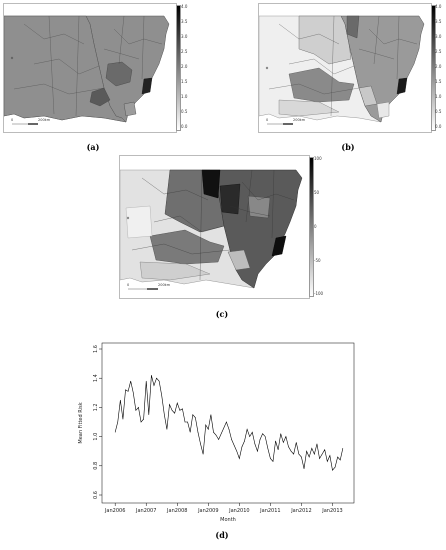 The image size is (446, 550). What do you see at coordinates (315, 226) in the screenshot?
I see `colorbar-tick: 0` at bounding box center [315, 226].